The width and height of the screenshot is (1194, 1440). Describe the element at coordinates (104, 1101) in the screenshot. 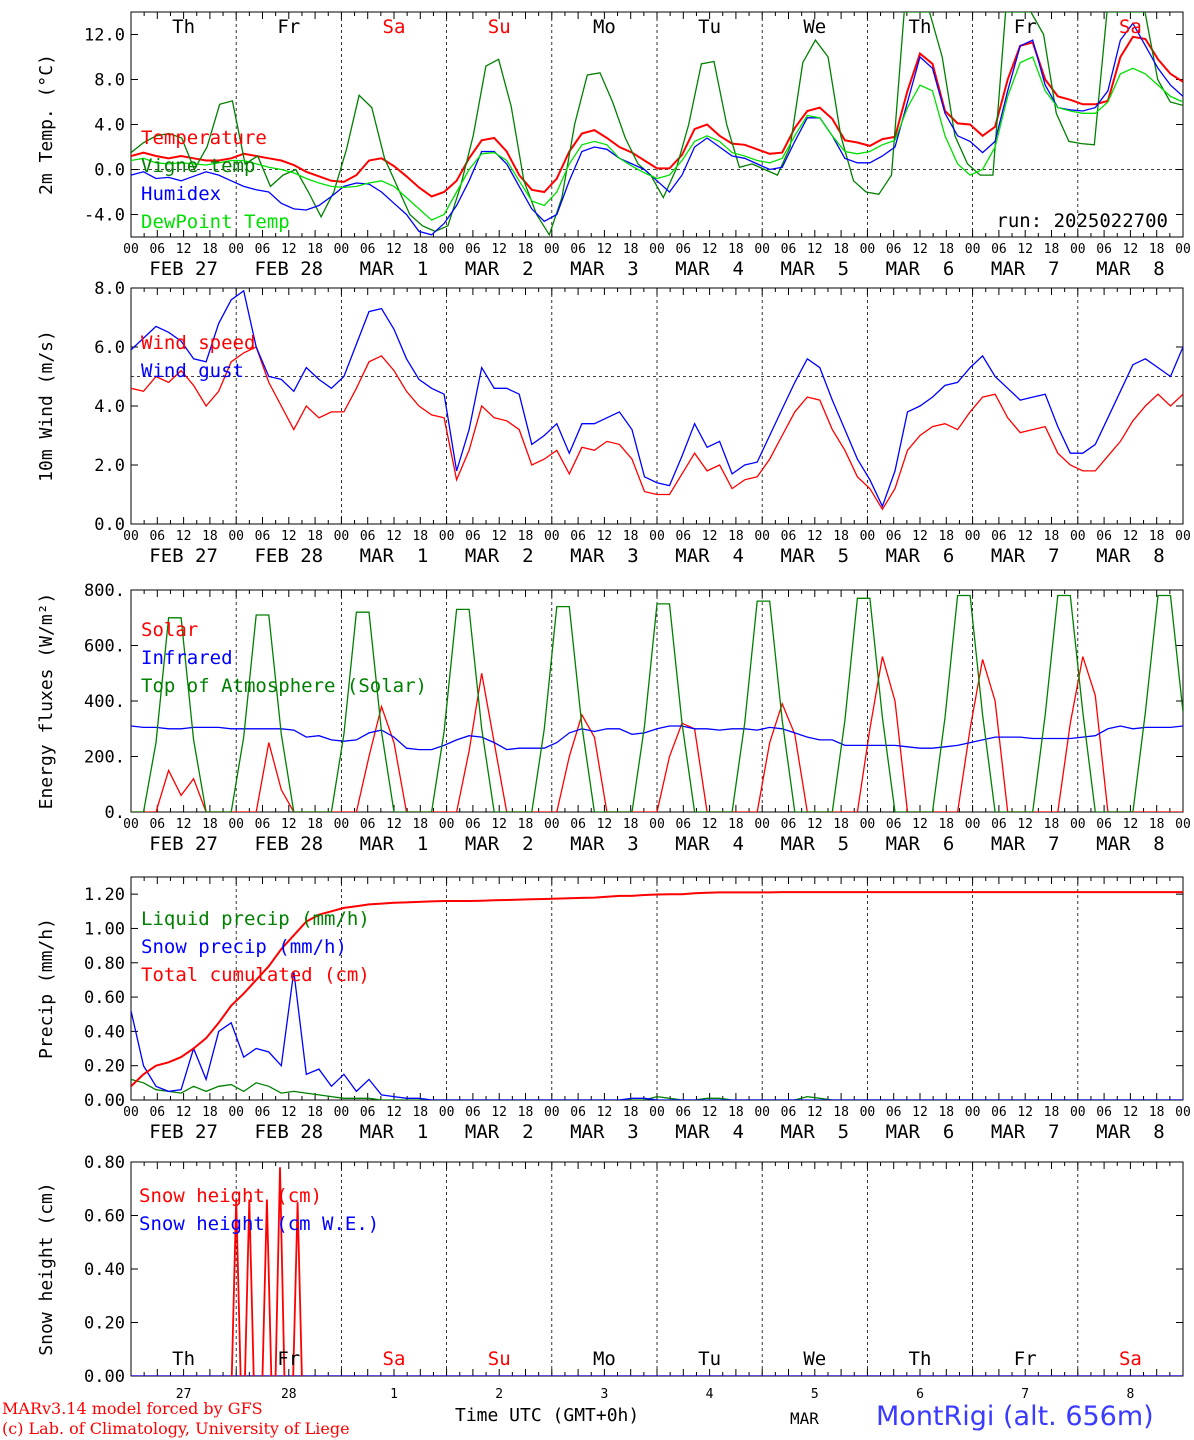

I see `y-tick-label: 0.00` at that location.